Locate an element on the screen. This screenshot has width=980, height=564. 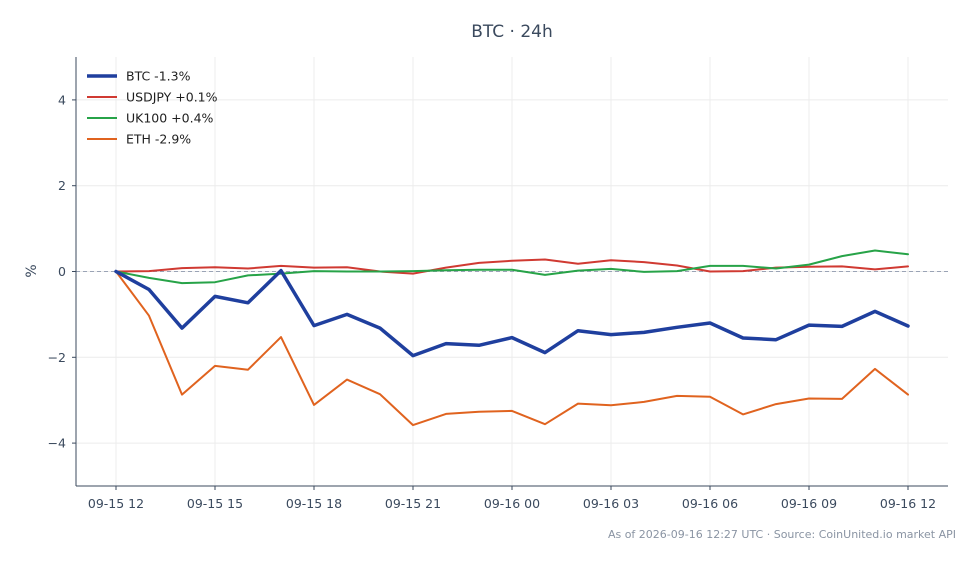
y-tick-label-3: −2 is located at coordinates (57, 357).